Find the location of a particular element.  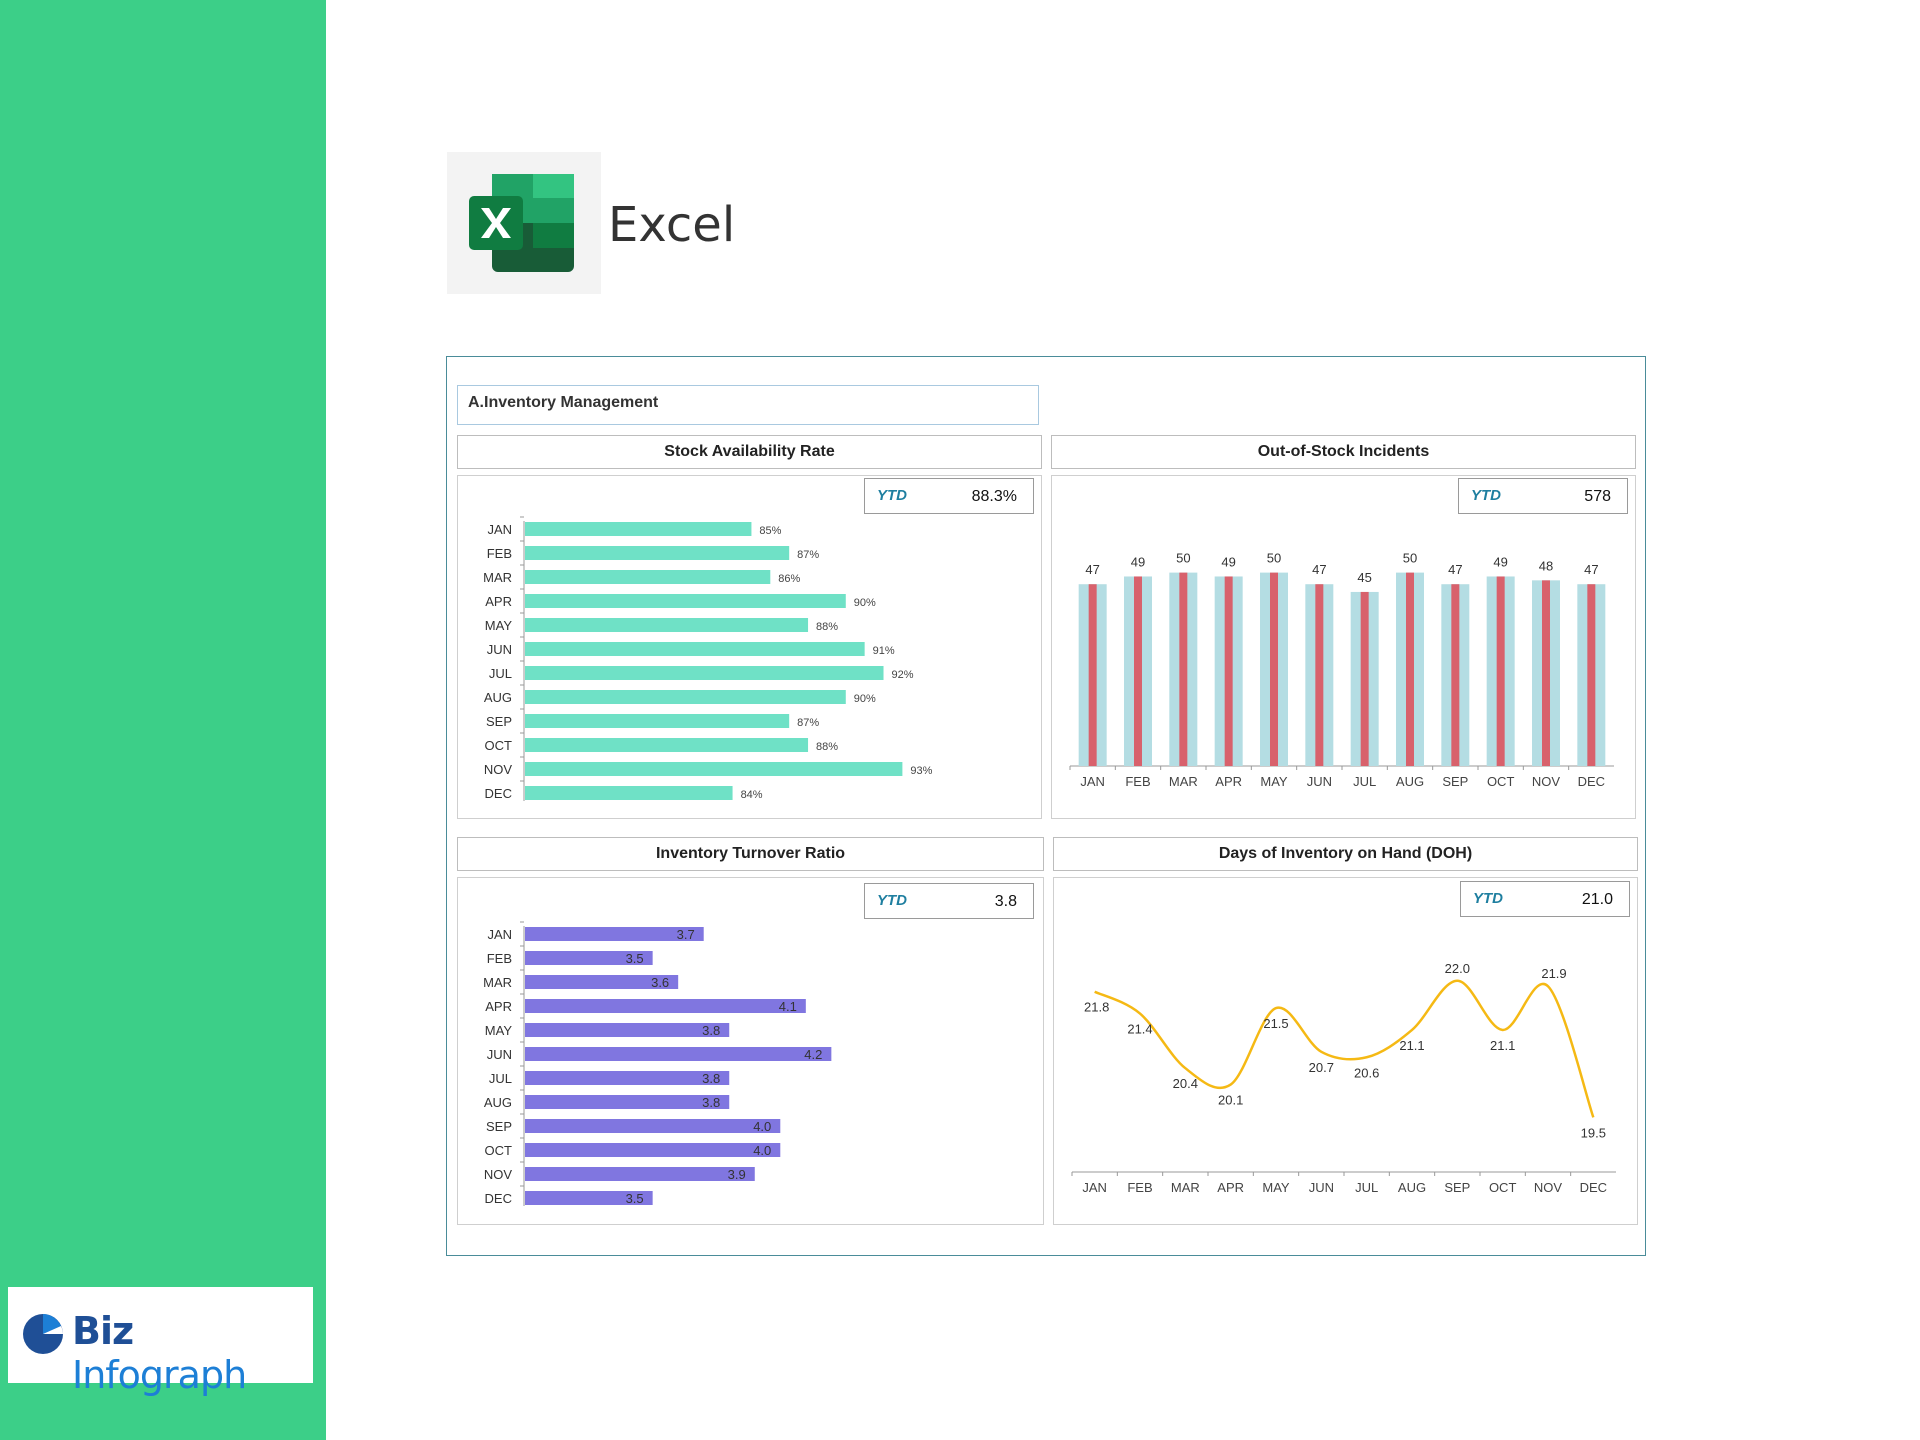

data-label: 3.7 is located at coordinates (686, 934).